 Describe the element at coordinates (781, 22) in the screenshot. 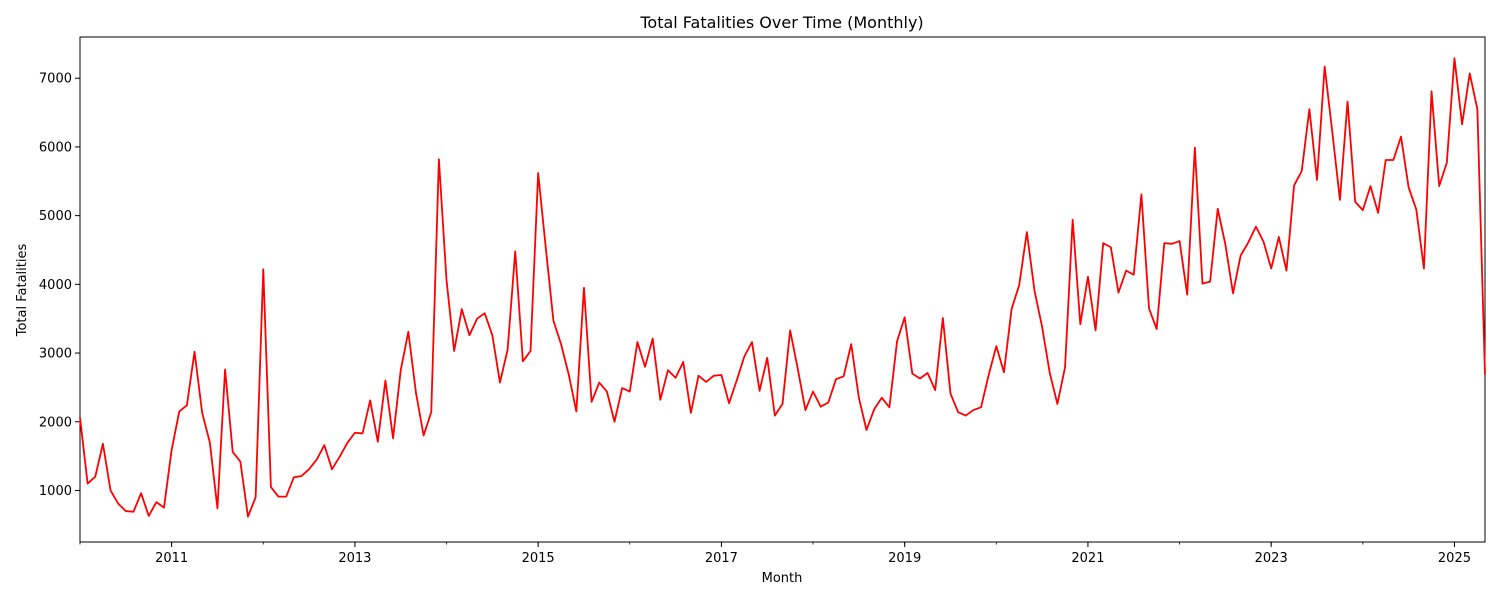

I see `chart-title: Total Fatalities Over Time (Monthly)` at that location.